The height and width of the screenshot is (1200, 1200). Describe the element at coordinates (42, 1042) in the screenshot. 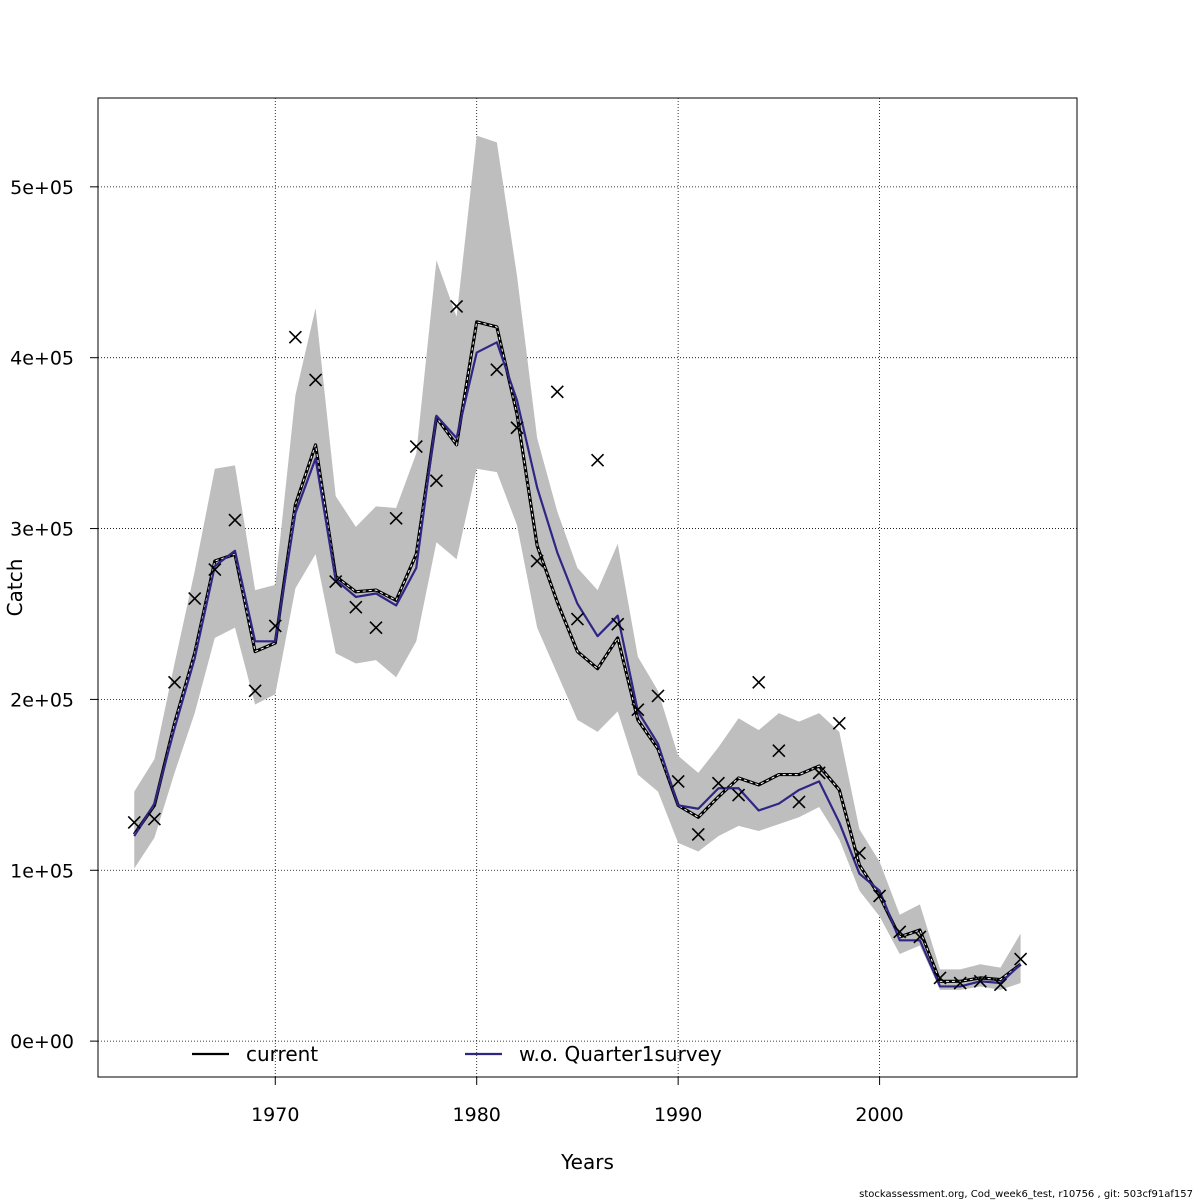

I see `y-tick-label: 0e+00` at that location.